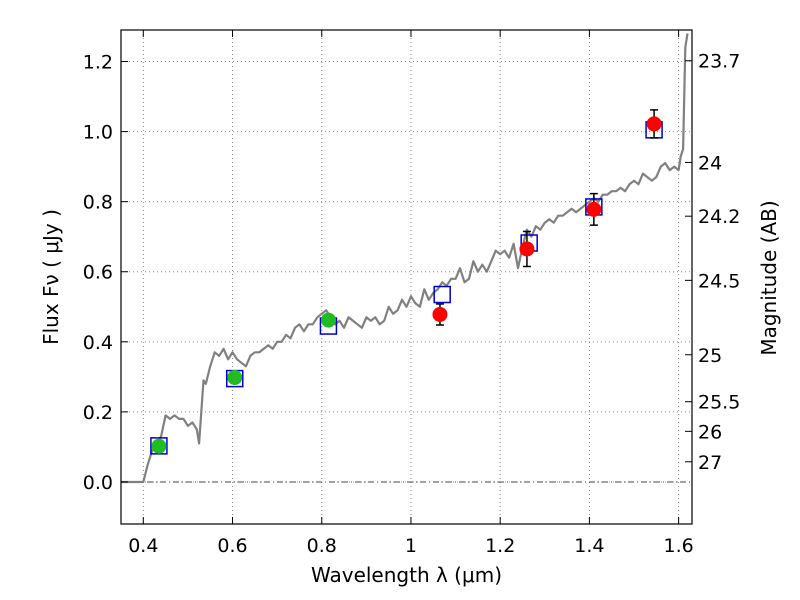  I want to click on y2-tick-label: 25.5, so click(719, 403).